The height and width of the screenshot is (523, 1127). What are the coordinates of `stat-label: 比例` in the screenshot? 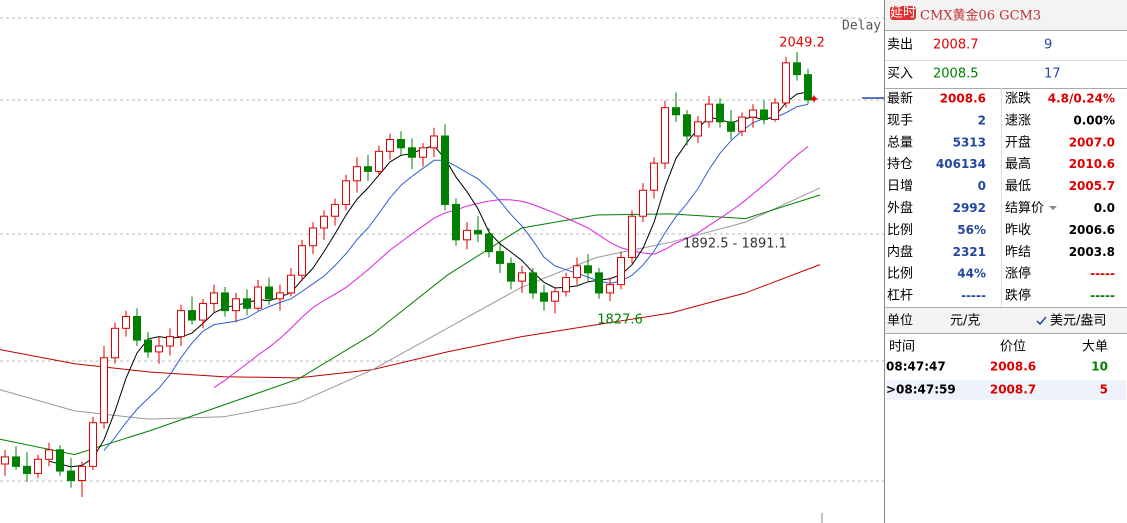 It's located at (900, 230).